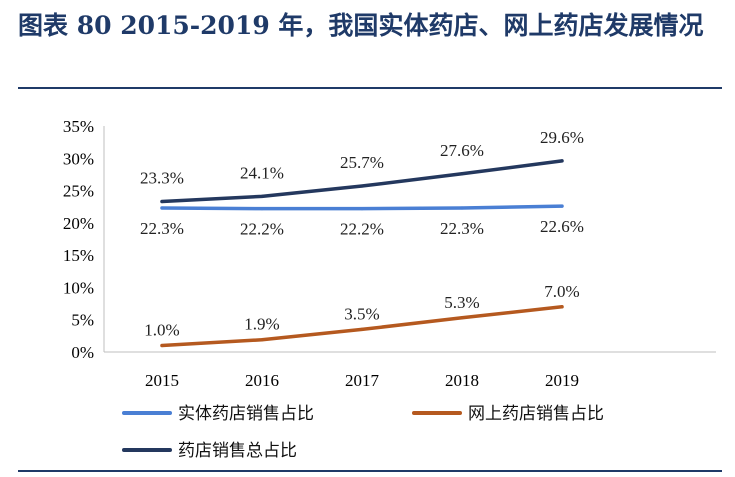 The image size is (735, 477). I want to click on title-divider, so click(370, 88).